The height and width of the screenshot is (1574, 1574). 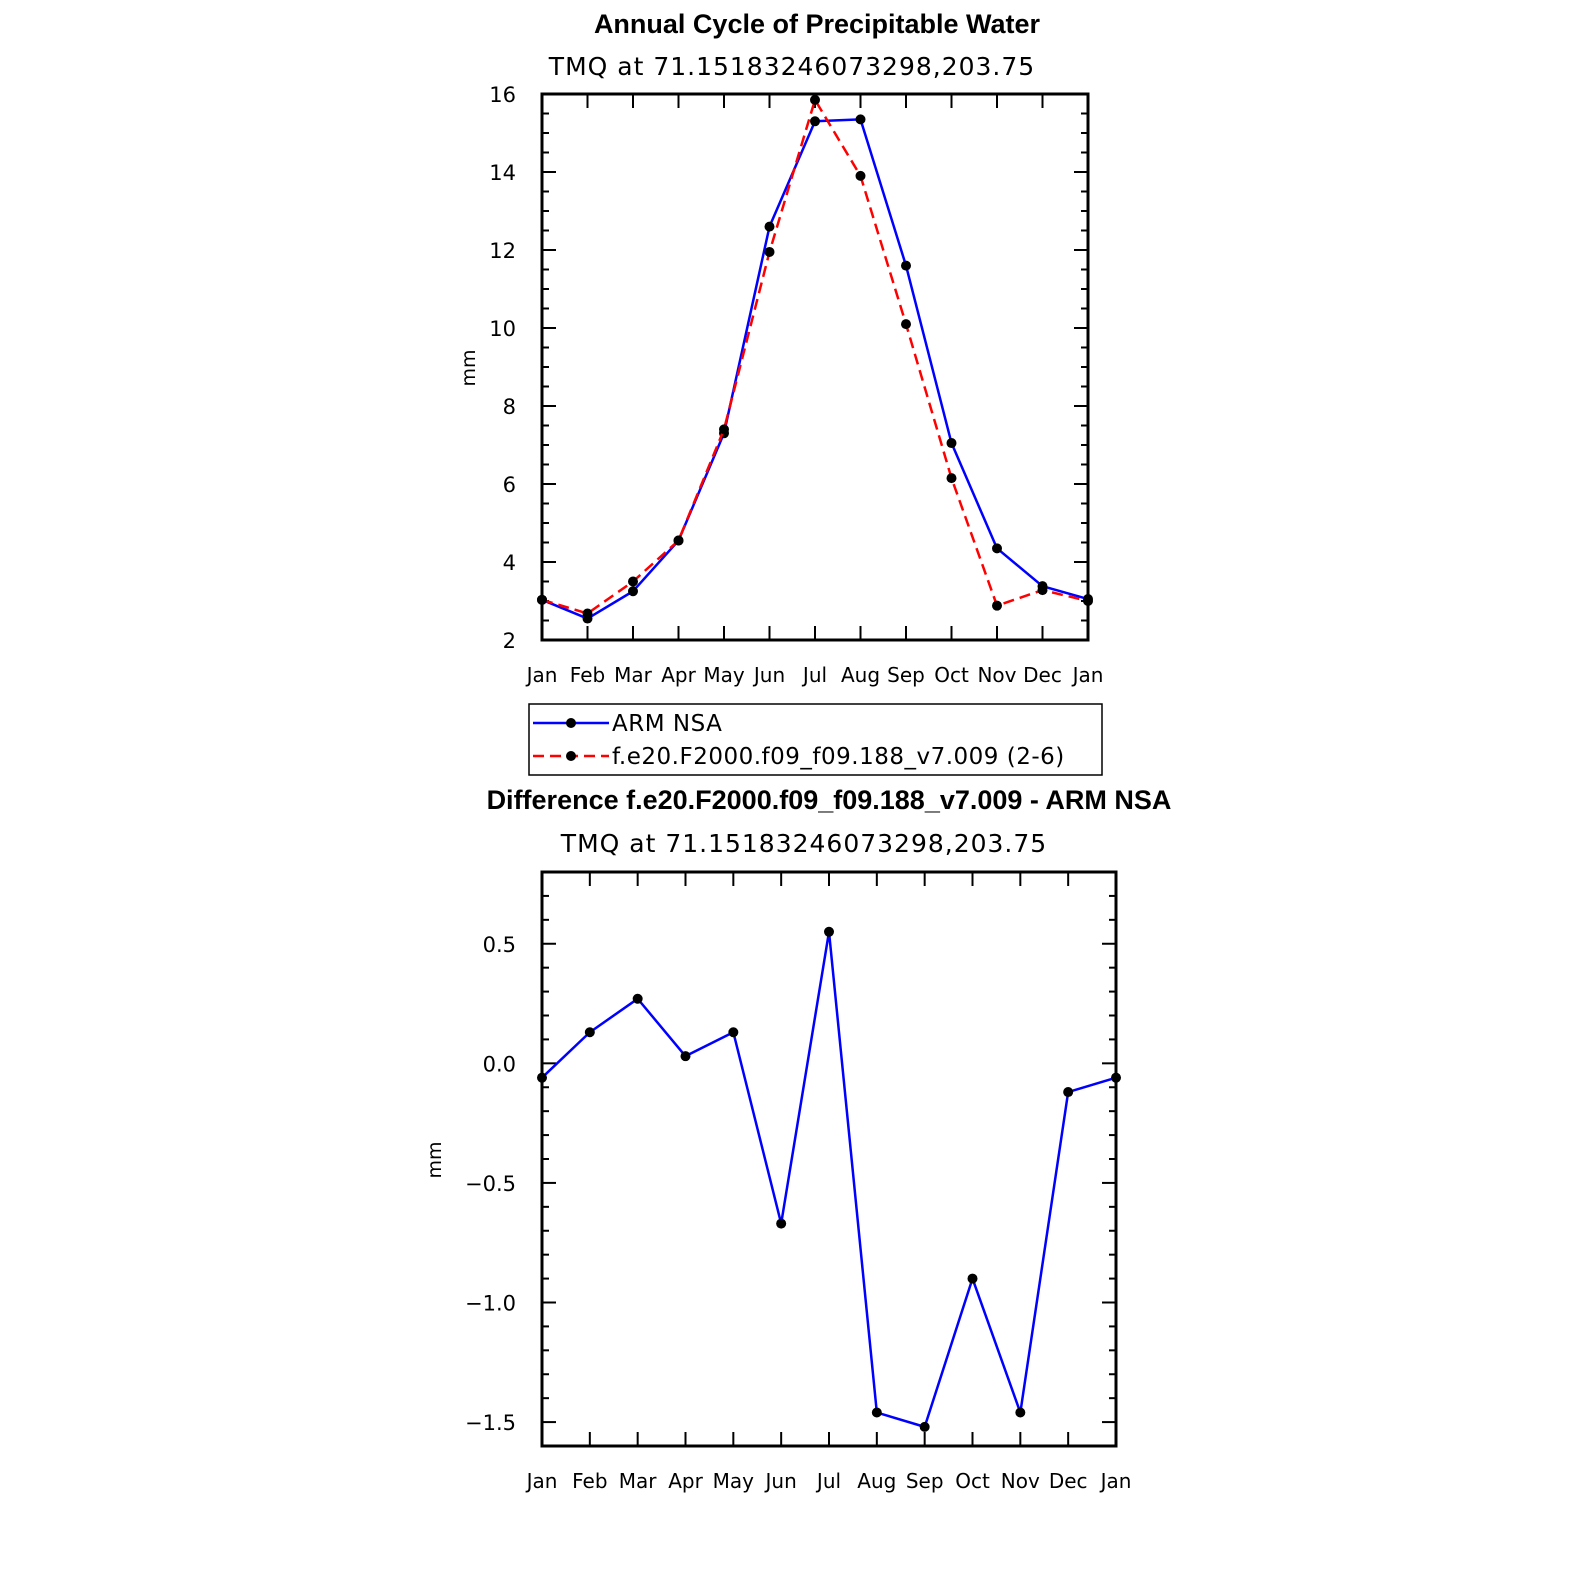 I want to click on y-tick-label: 0.0, so click(x=499, y=1064).